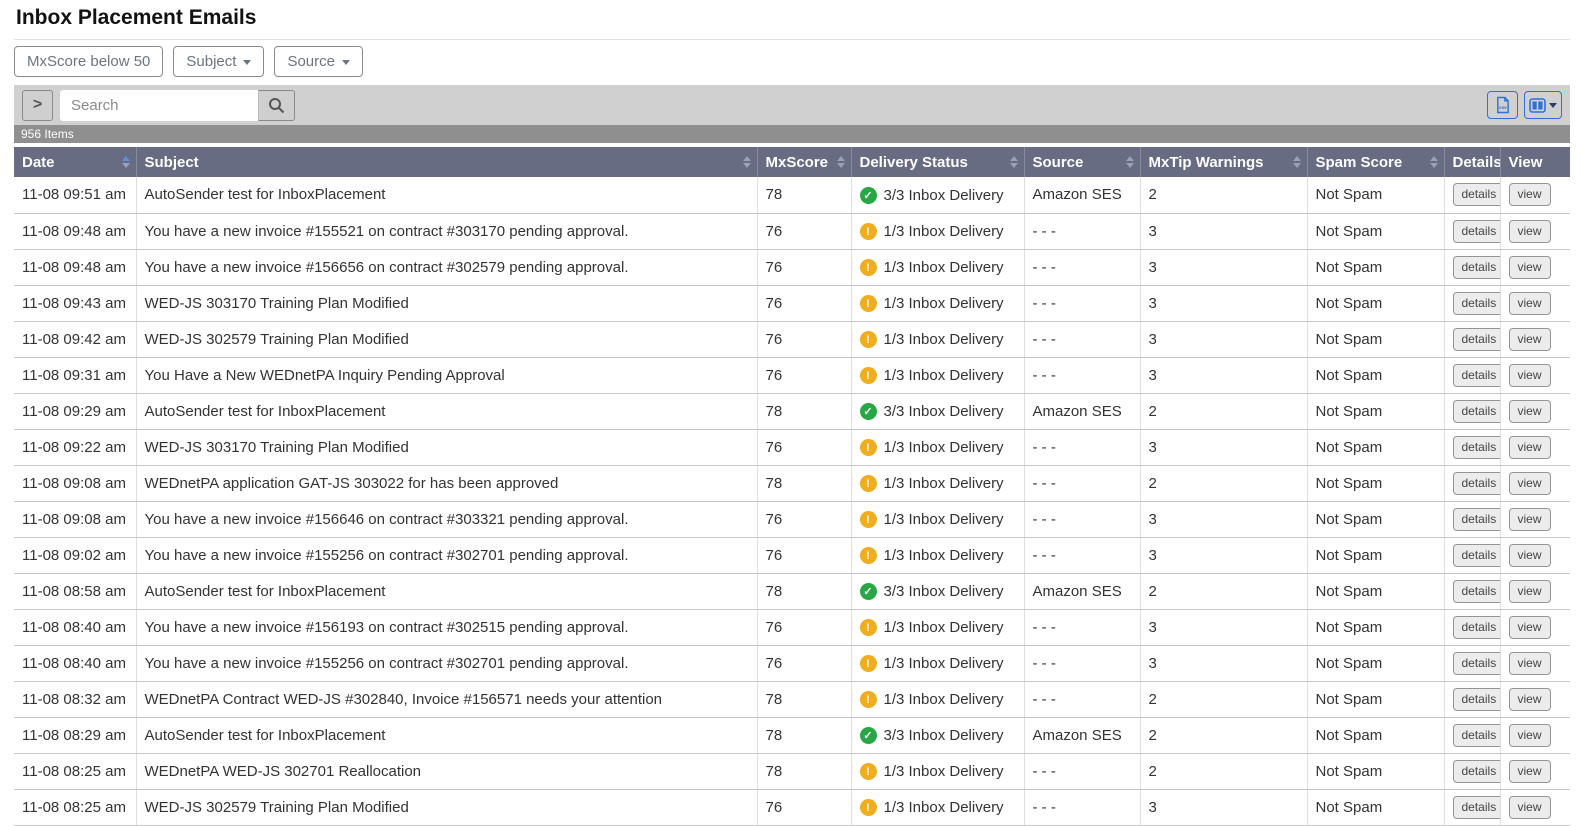 Image resolution: width=1583 pixels, height=826 pixels. I want to click on filter-subject-dropdown: Subject, so click(219, 61).